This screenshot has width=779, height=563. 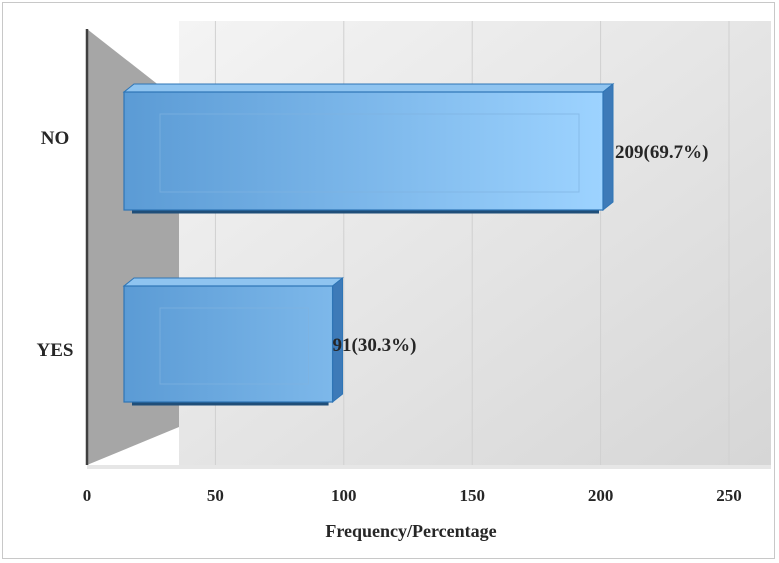 What do you see at coordinates (215, 495) in the screenshot?
I see `x-tick-label-50: 50` at bounding box center [215, 495].